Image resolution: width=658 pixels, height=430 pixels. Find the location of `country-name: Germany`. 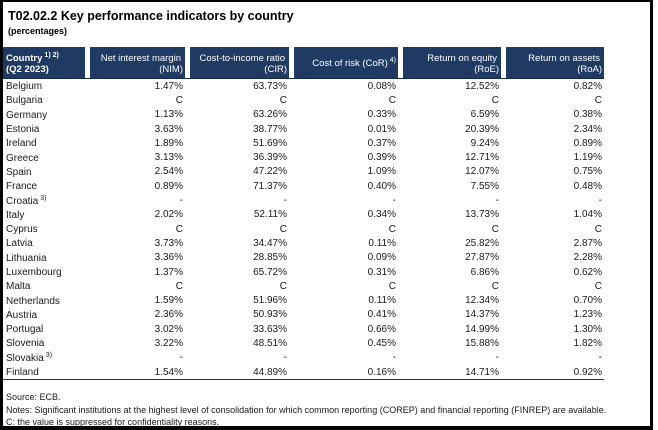

country-name: Germany is located at coordinates (27, 115).